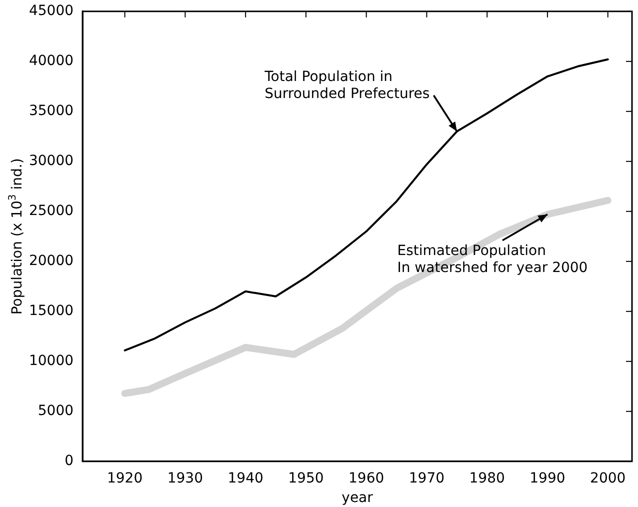 This screenshot has height=507, width=638. I want to click on y-tick-label: 15000, so click(51, 311).